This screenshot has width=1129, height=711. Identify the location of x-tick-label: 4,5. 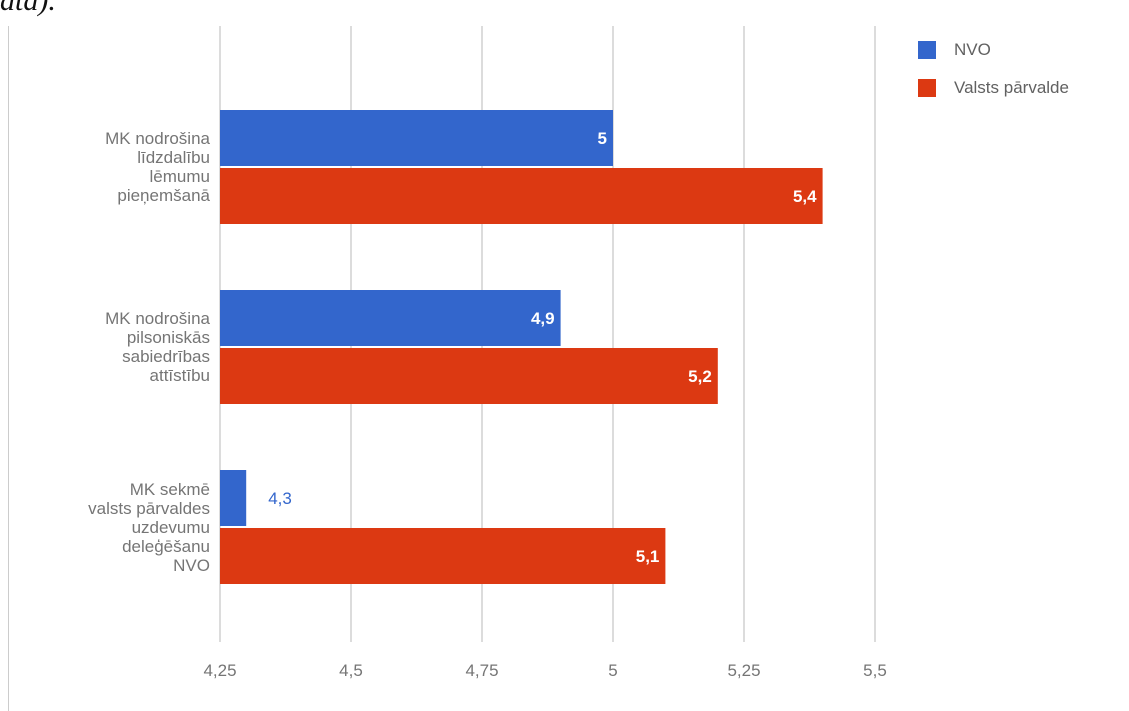
(351, 670).